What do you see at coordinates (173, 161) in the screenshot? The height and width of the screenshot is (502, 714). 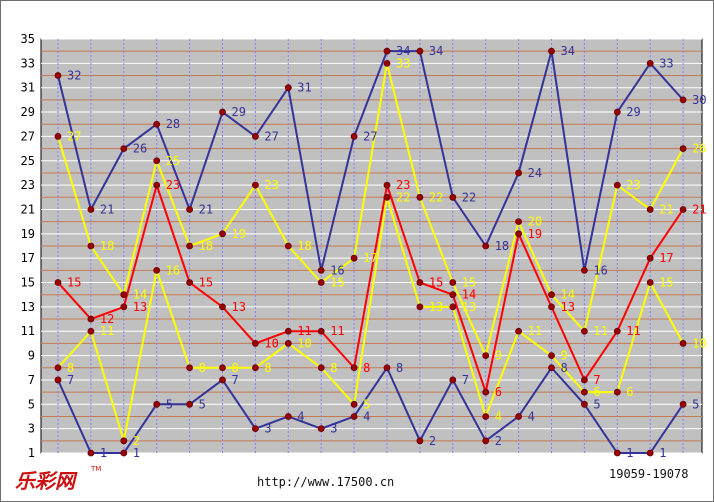 I see `data-label: 25` at bounding box center [173, 161].